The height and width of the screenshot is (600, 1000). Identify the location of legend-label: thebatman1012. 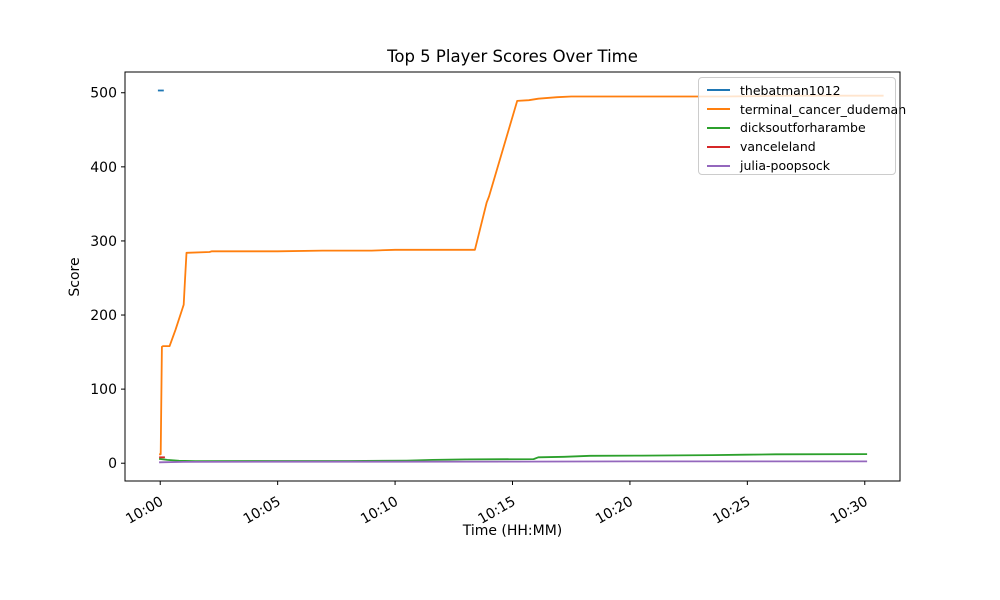
(790, 90).